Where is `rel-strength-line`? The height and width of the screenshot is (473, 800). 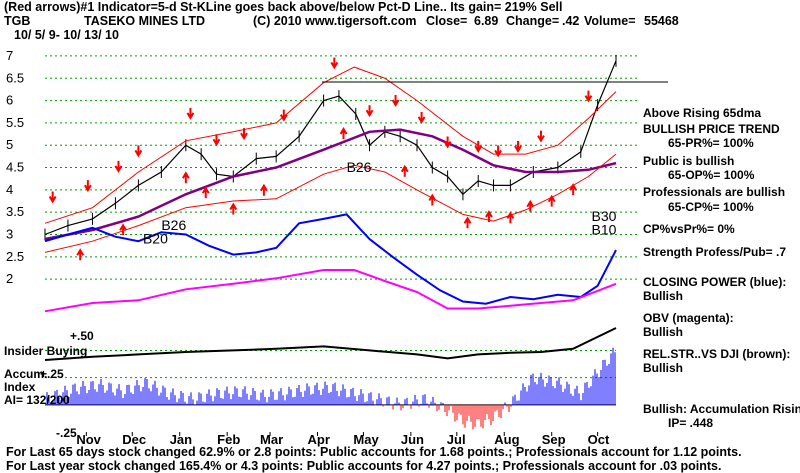
rel-strength-line is located at coordinates (330, 344).